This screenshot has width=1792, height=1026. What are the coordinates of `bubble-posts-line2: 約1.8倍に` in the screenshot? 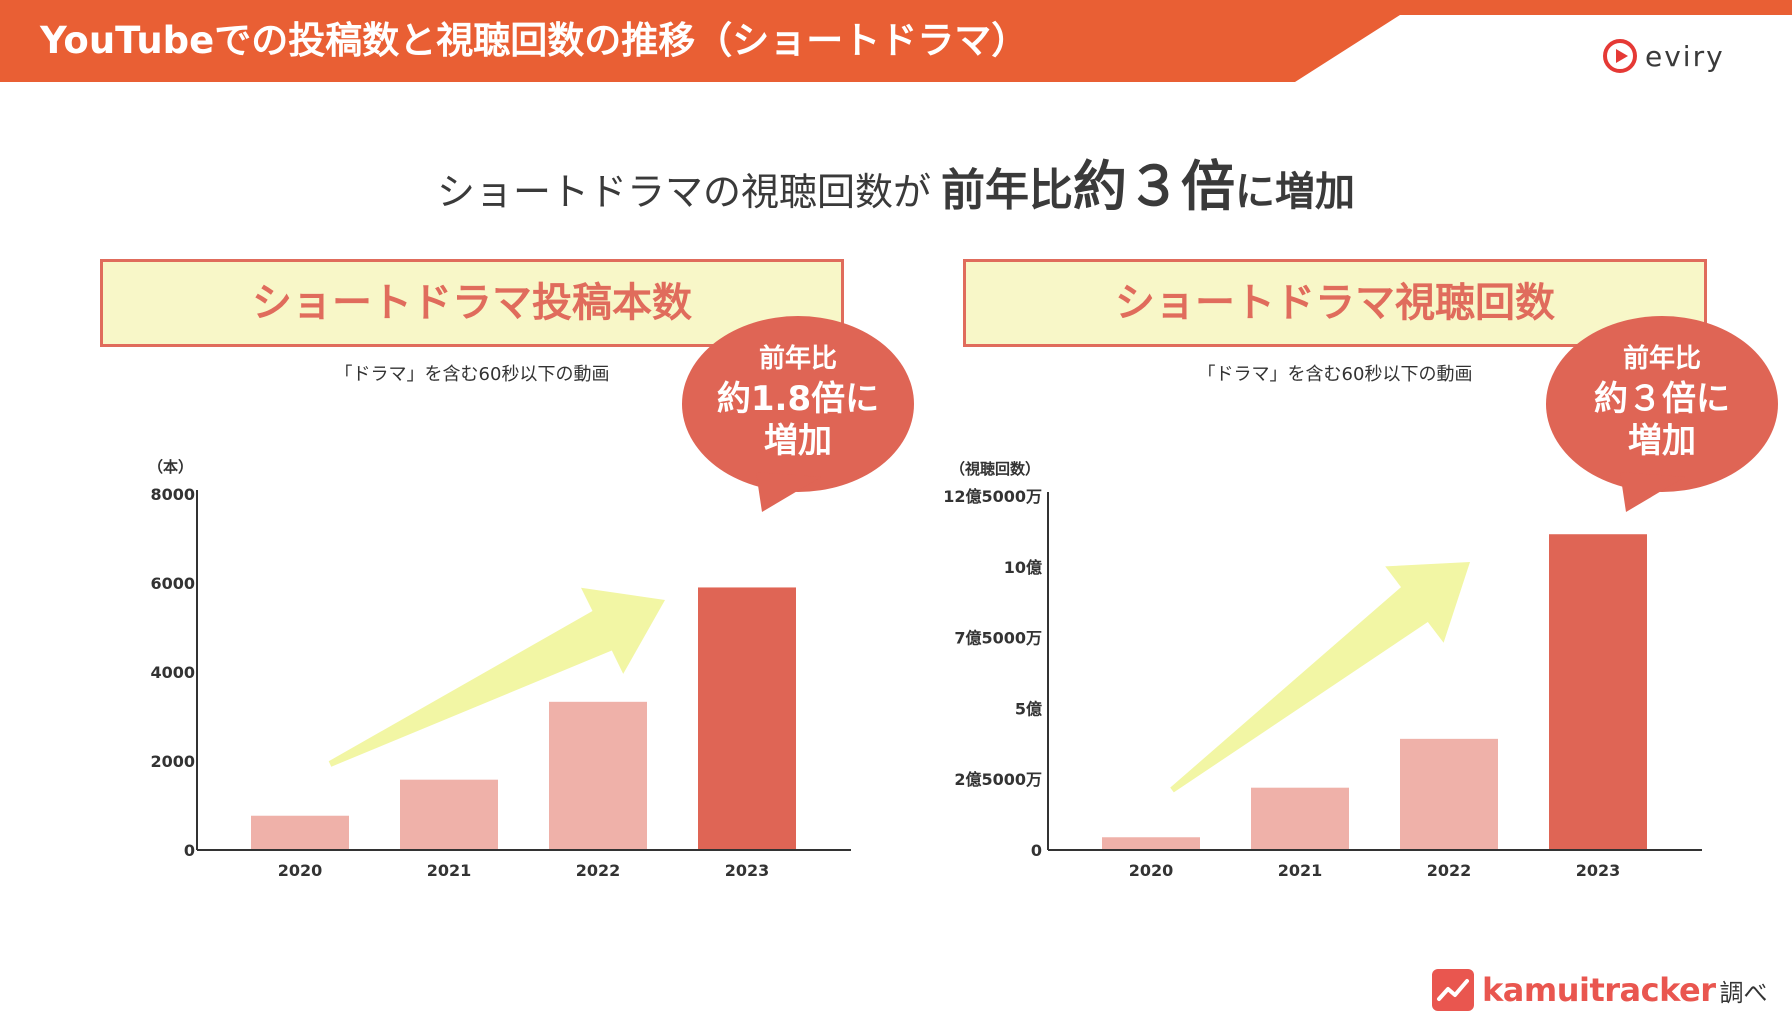 It's located at (798, 399).